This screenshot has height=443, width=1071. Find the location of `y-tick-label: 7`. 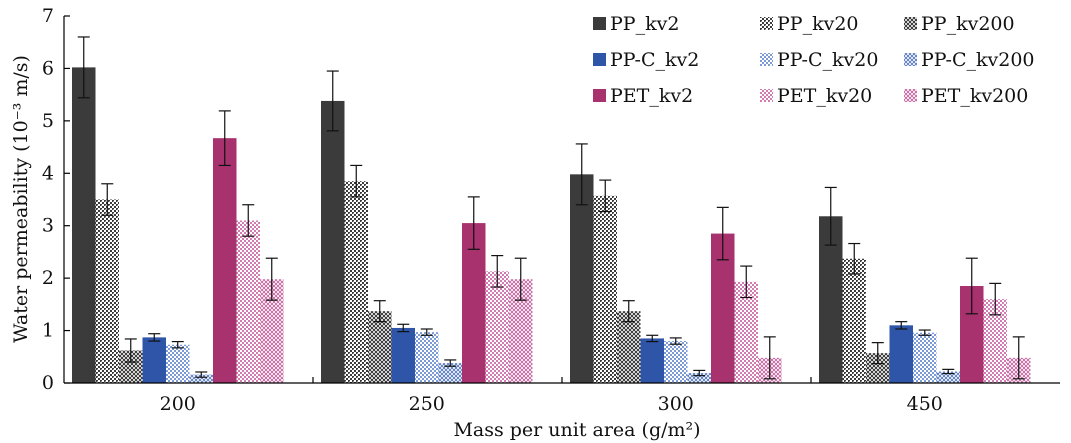

y-tick-label: 7 is located at coordinates (48, 16).